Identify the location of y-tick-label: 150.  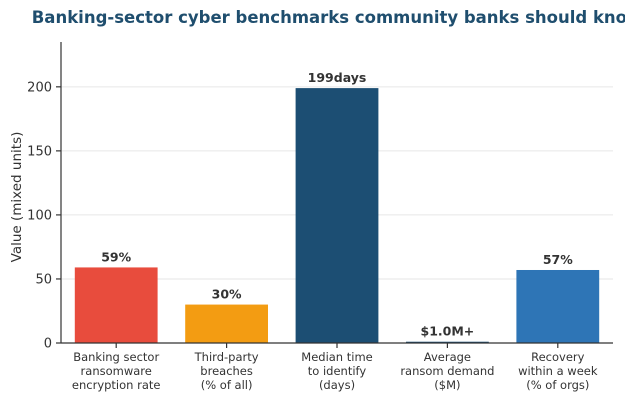
(39, 151).